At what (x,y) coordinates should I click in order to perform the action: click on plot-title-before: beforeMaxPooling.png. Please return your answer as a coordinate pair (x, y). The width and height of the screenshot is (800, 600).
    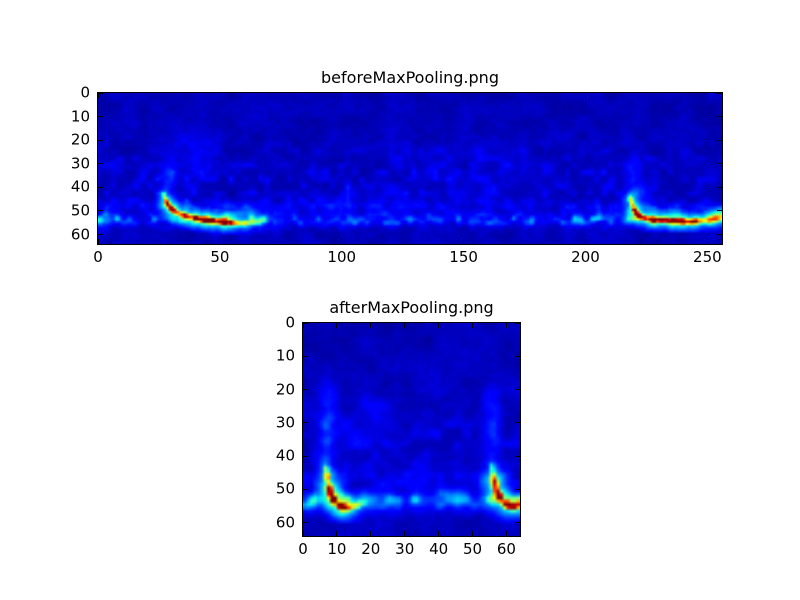
    Looking at the image, I should click on (410, 77).